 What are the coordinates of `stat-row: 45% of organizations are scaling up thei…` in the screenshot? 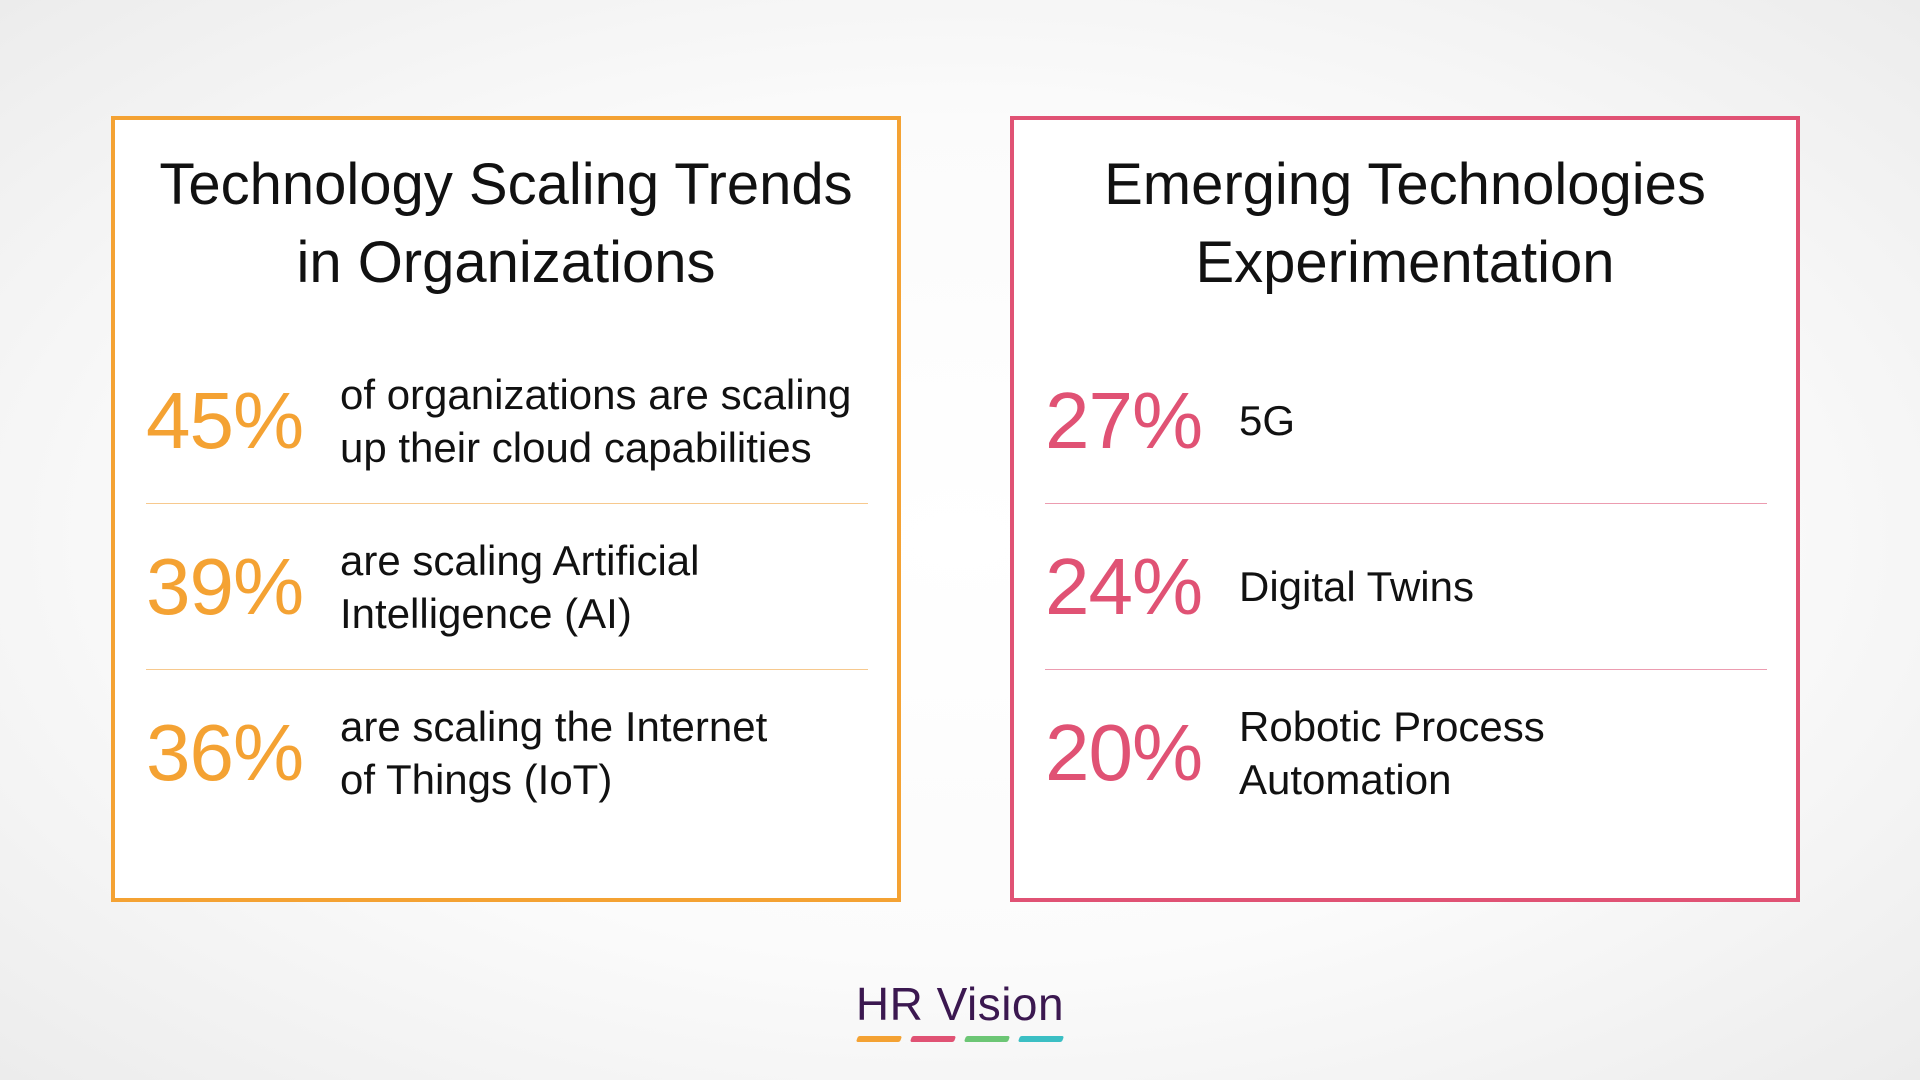 It's located at (507, 421).